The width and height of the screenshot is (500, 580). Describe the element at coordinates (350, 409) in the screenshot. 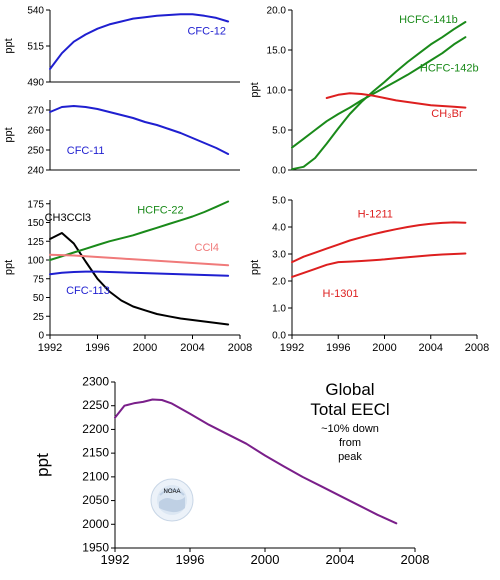

I see `eecl-title-line2: Total EECl` at that location.